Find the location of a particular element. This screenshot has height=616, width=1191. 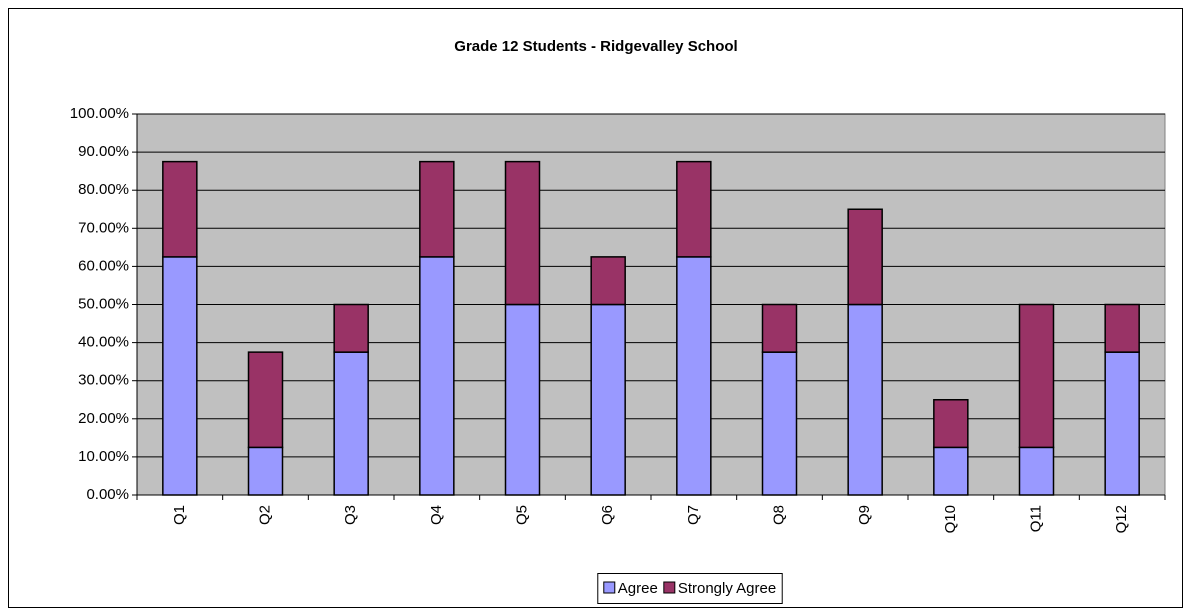

x-tick-label: Q10 is located at coordinates (950, 519).